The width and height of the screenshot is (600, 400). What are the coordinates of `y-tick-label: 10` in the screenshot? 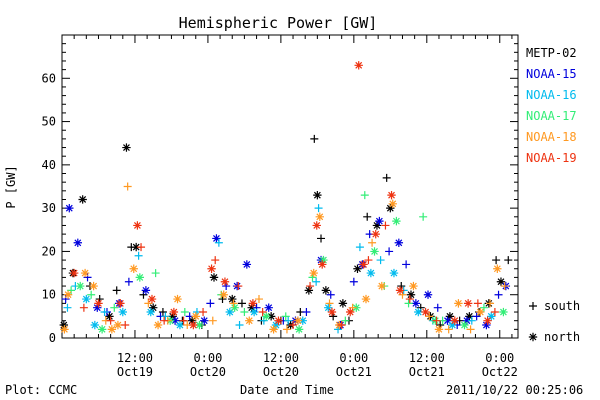 It's located at (49, 295).